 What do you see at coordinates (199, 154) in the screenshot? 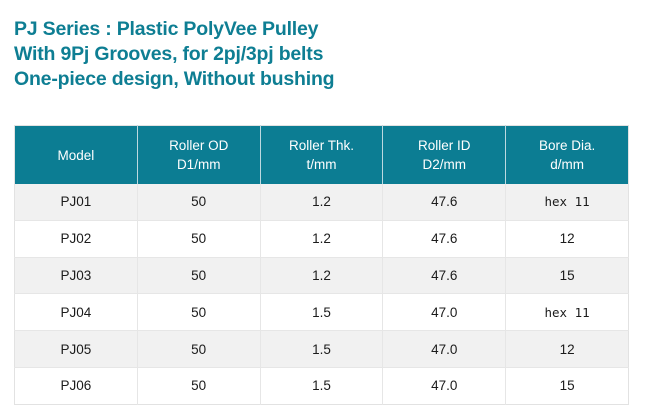
I see `column-header-roller-od: Roller OD D1/mm` at bounding box center [199, 154].